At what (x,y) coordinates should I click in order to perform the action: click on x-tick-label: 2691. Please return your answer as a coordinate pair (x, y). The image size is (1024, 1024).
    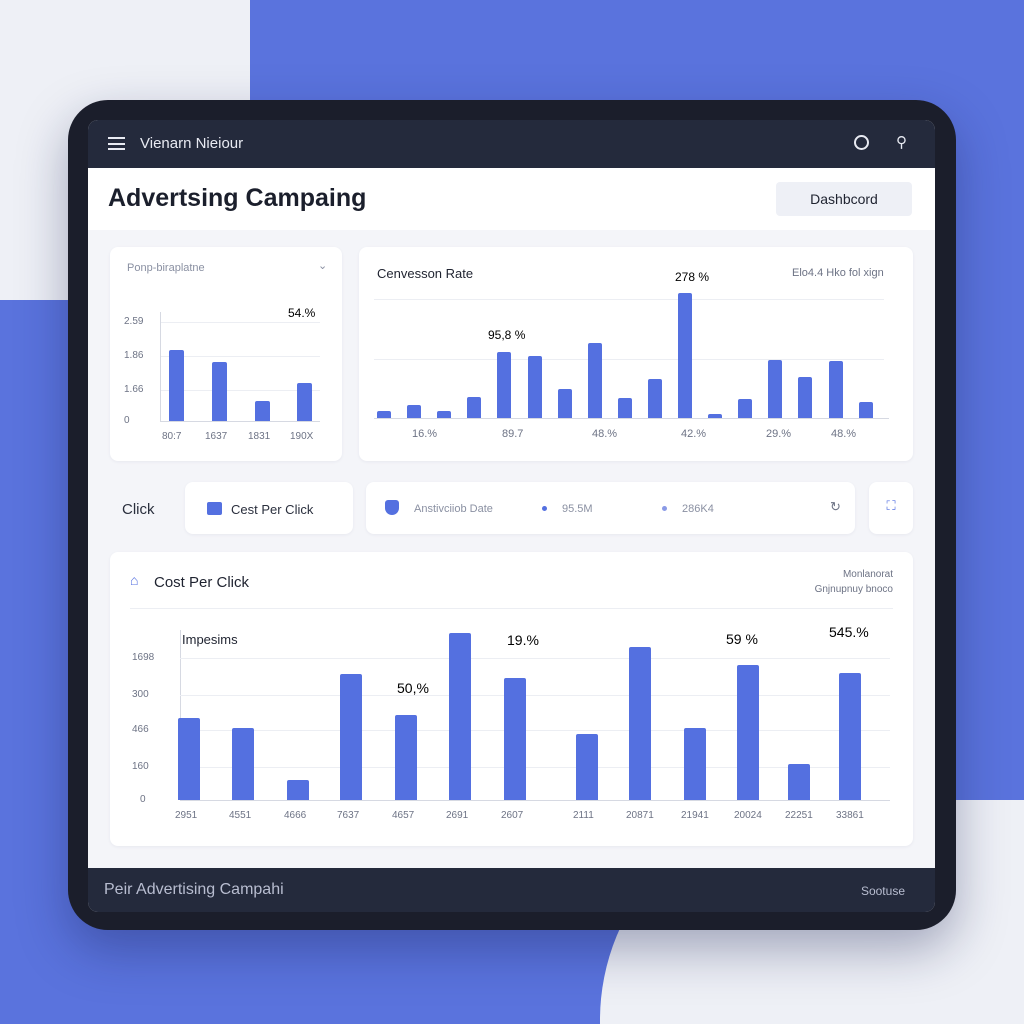
    Looking at the image, I should click on (457, 815).